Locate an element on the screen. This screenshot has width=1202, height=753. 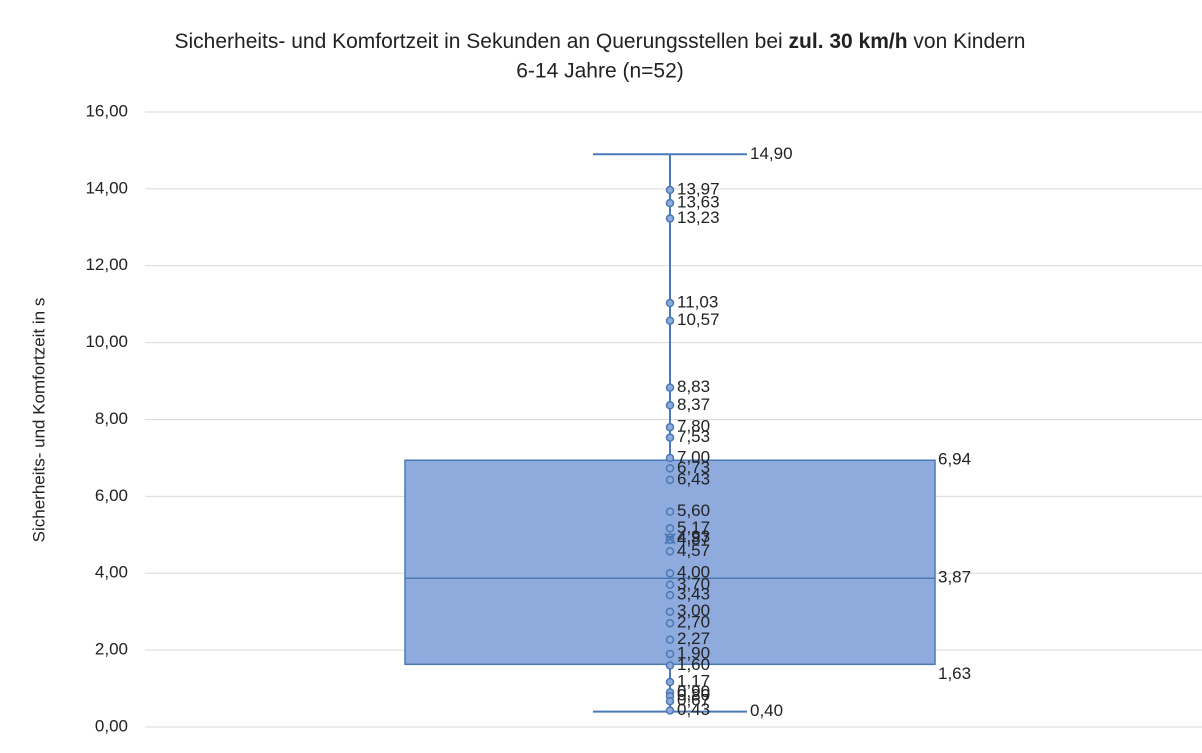
box-label: 6,94 is located at coordinates (954, 459).